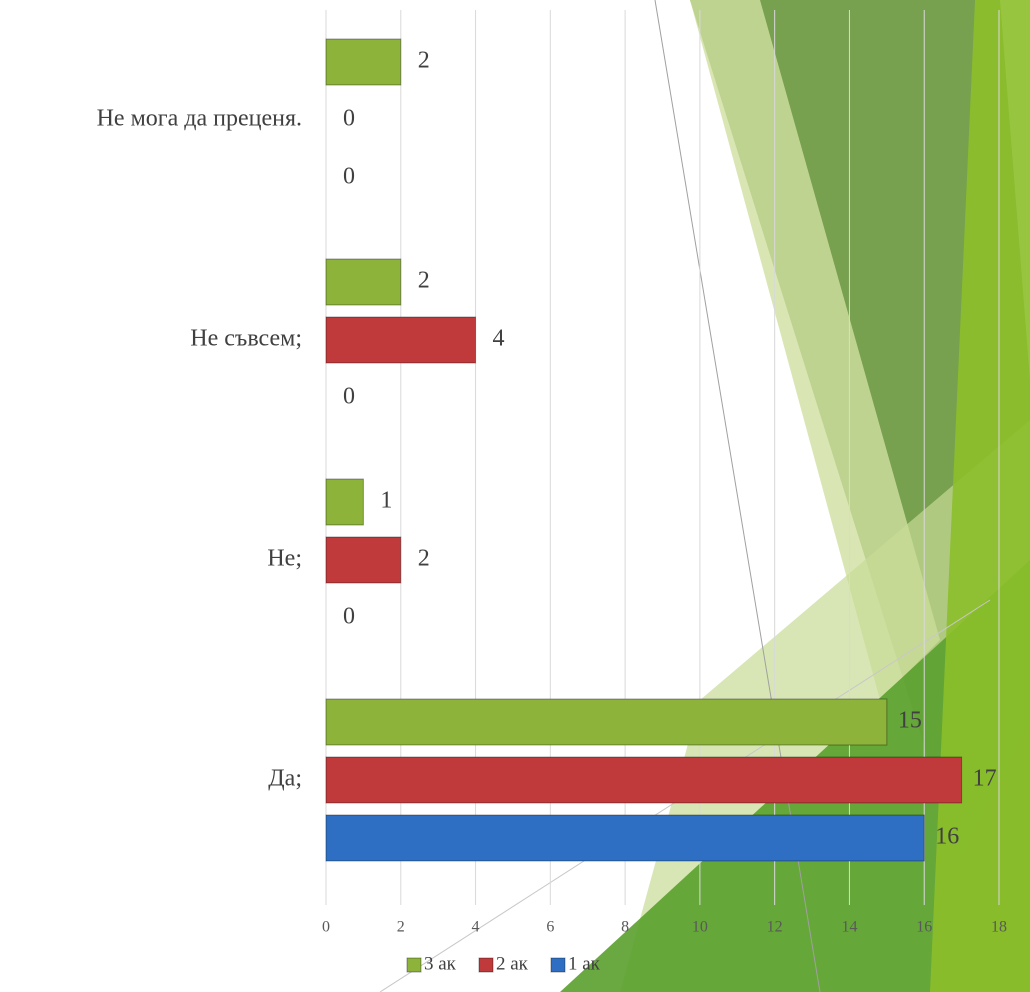 Image resolution: width=1030 pixels, height=992 pixels. Describe the element at coordinates (284, 559) in the screenshot. I see `category-label: Не;` at that location.